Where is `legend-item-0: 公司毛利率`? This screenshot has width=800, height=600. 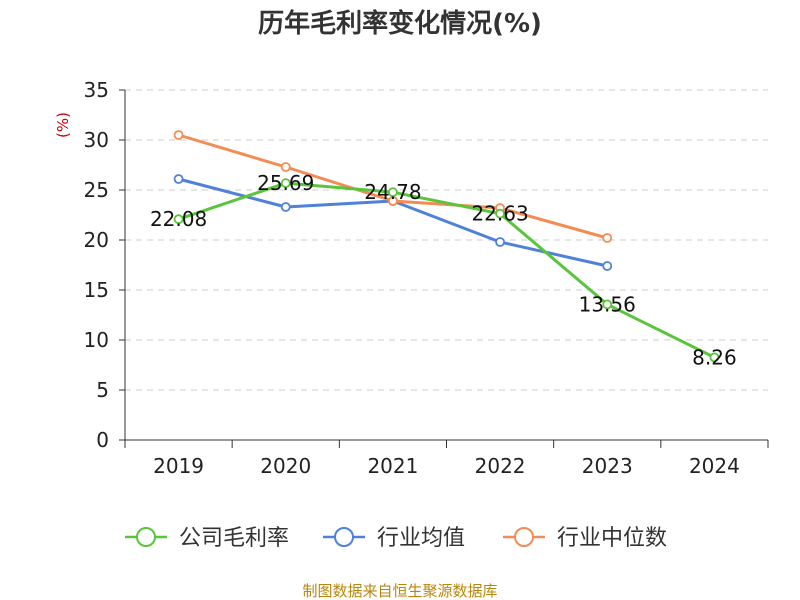
legend-item-0: 公司毛利率 is located at coordinates (207, 538).